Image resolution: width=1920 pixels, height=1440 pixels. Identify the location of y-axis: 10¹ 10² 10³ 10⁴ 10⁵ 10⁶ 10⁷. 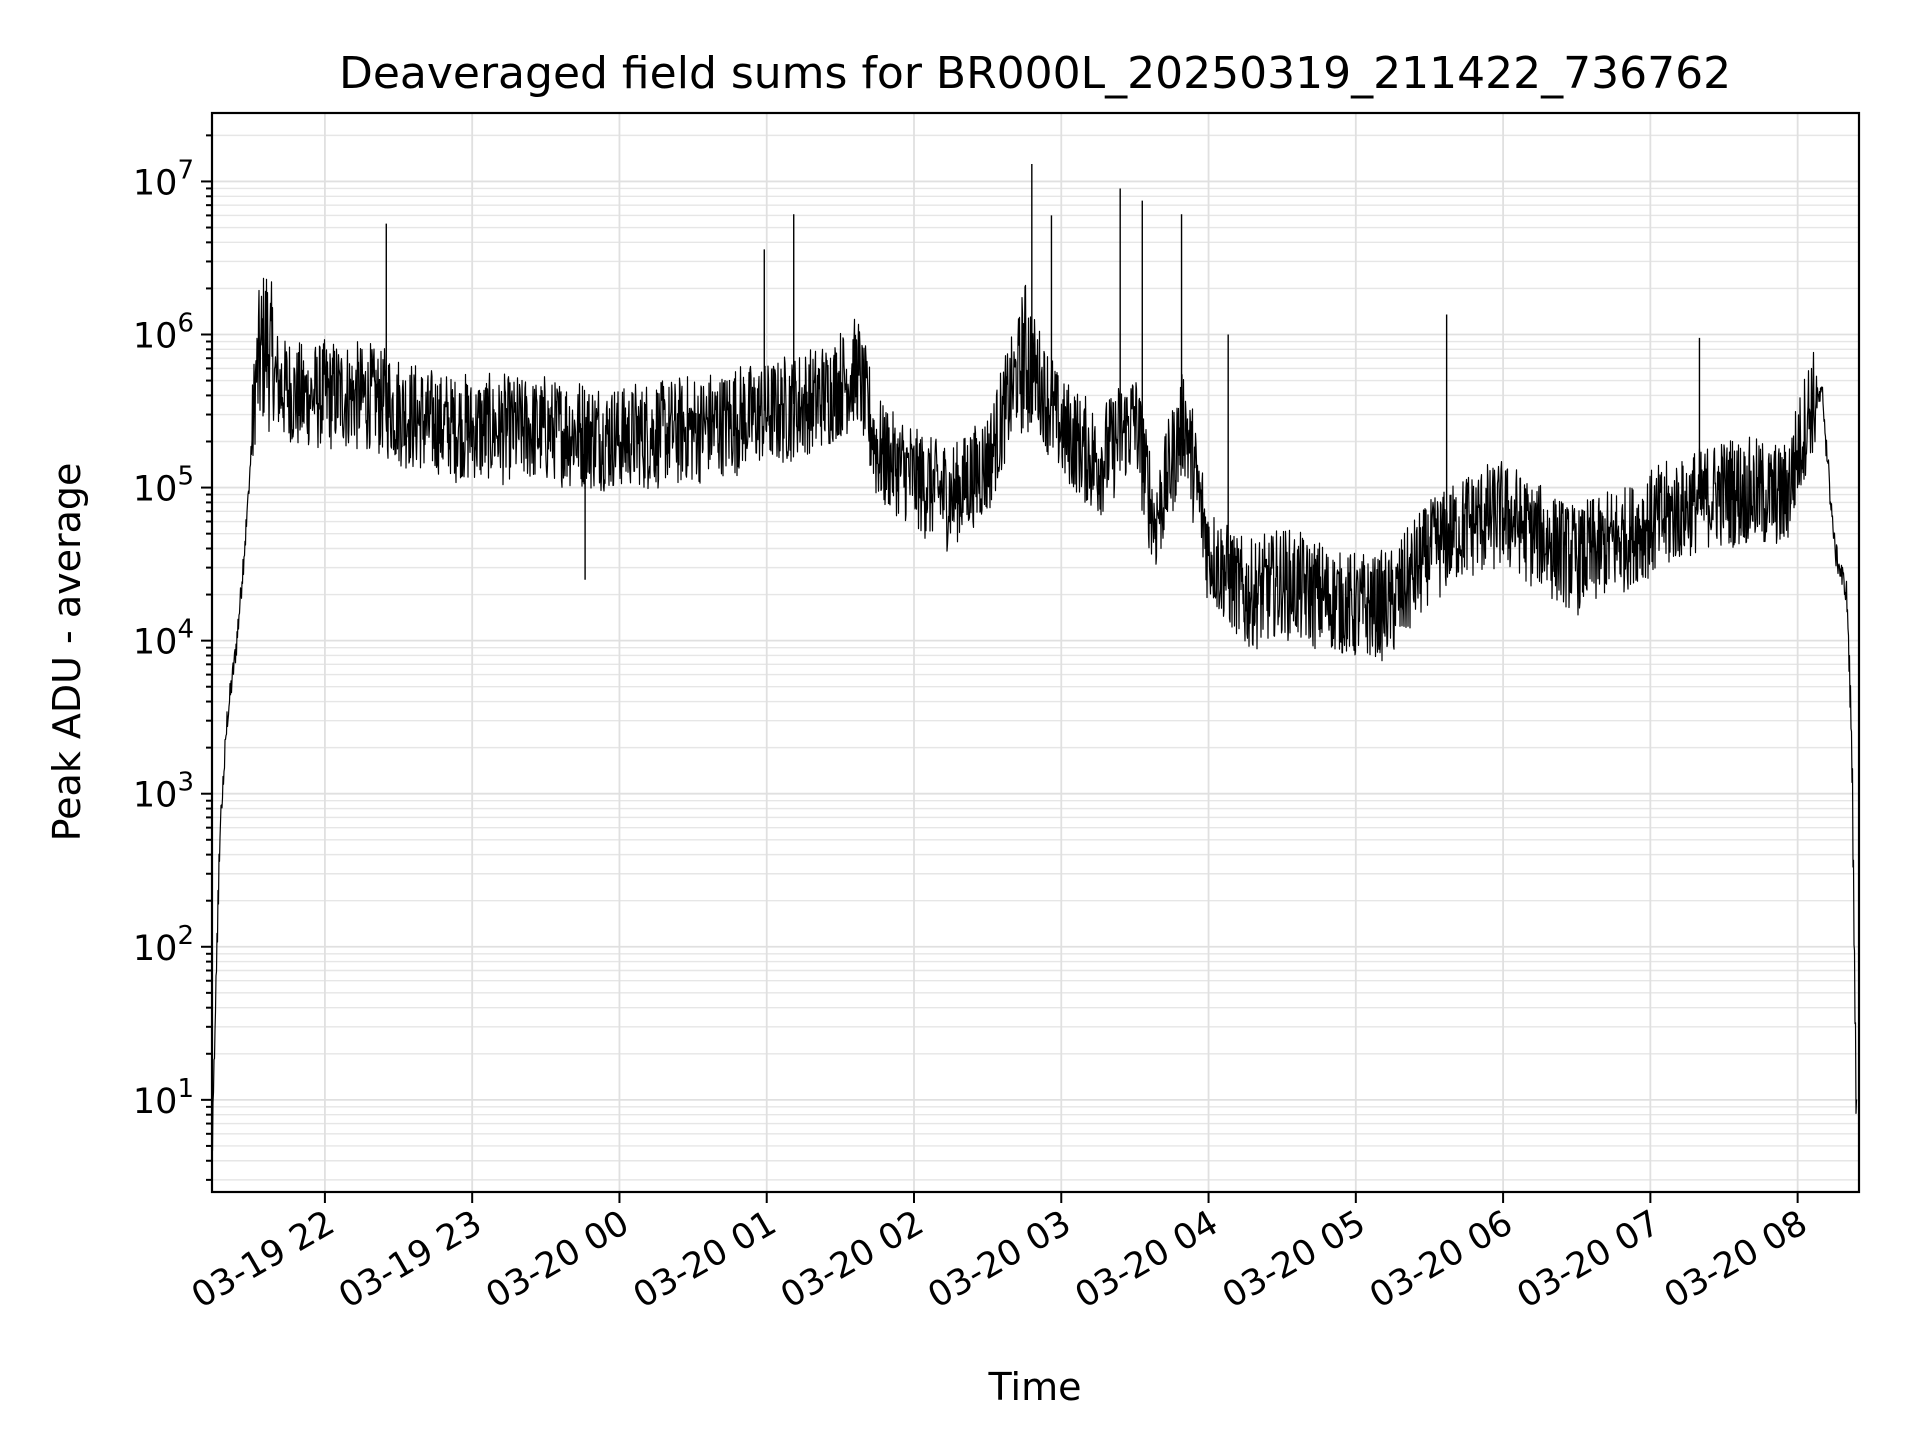
(172, 657).